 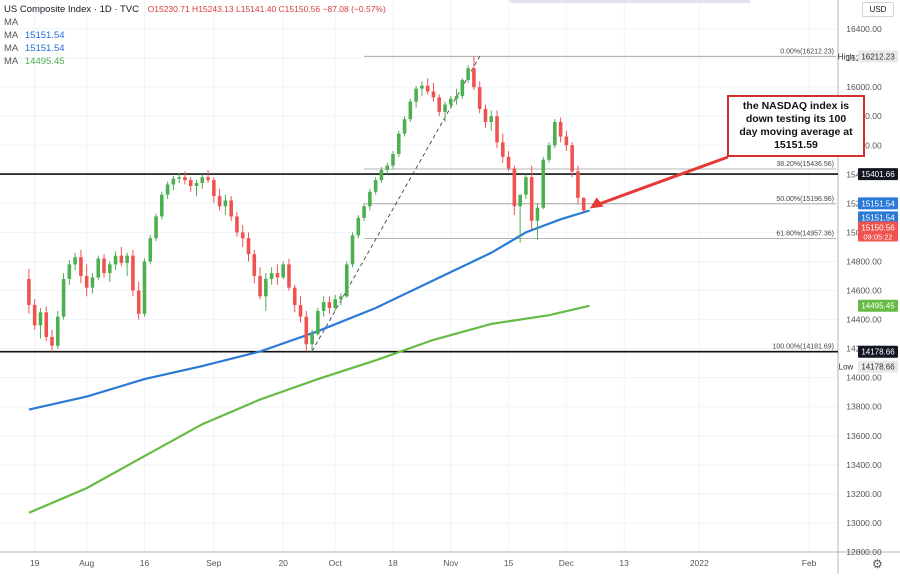 What do you see at coordinates (805, 234) in the screenshot?
I see `fib-level-label: 61.80%(14957.36)` at bounding box center [805, 234].